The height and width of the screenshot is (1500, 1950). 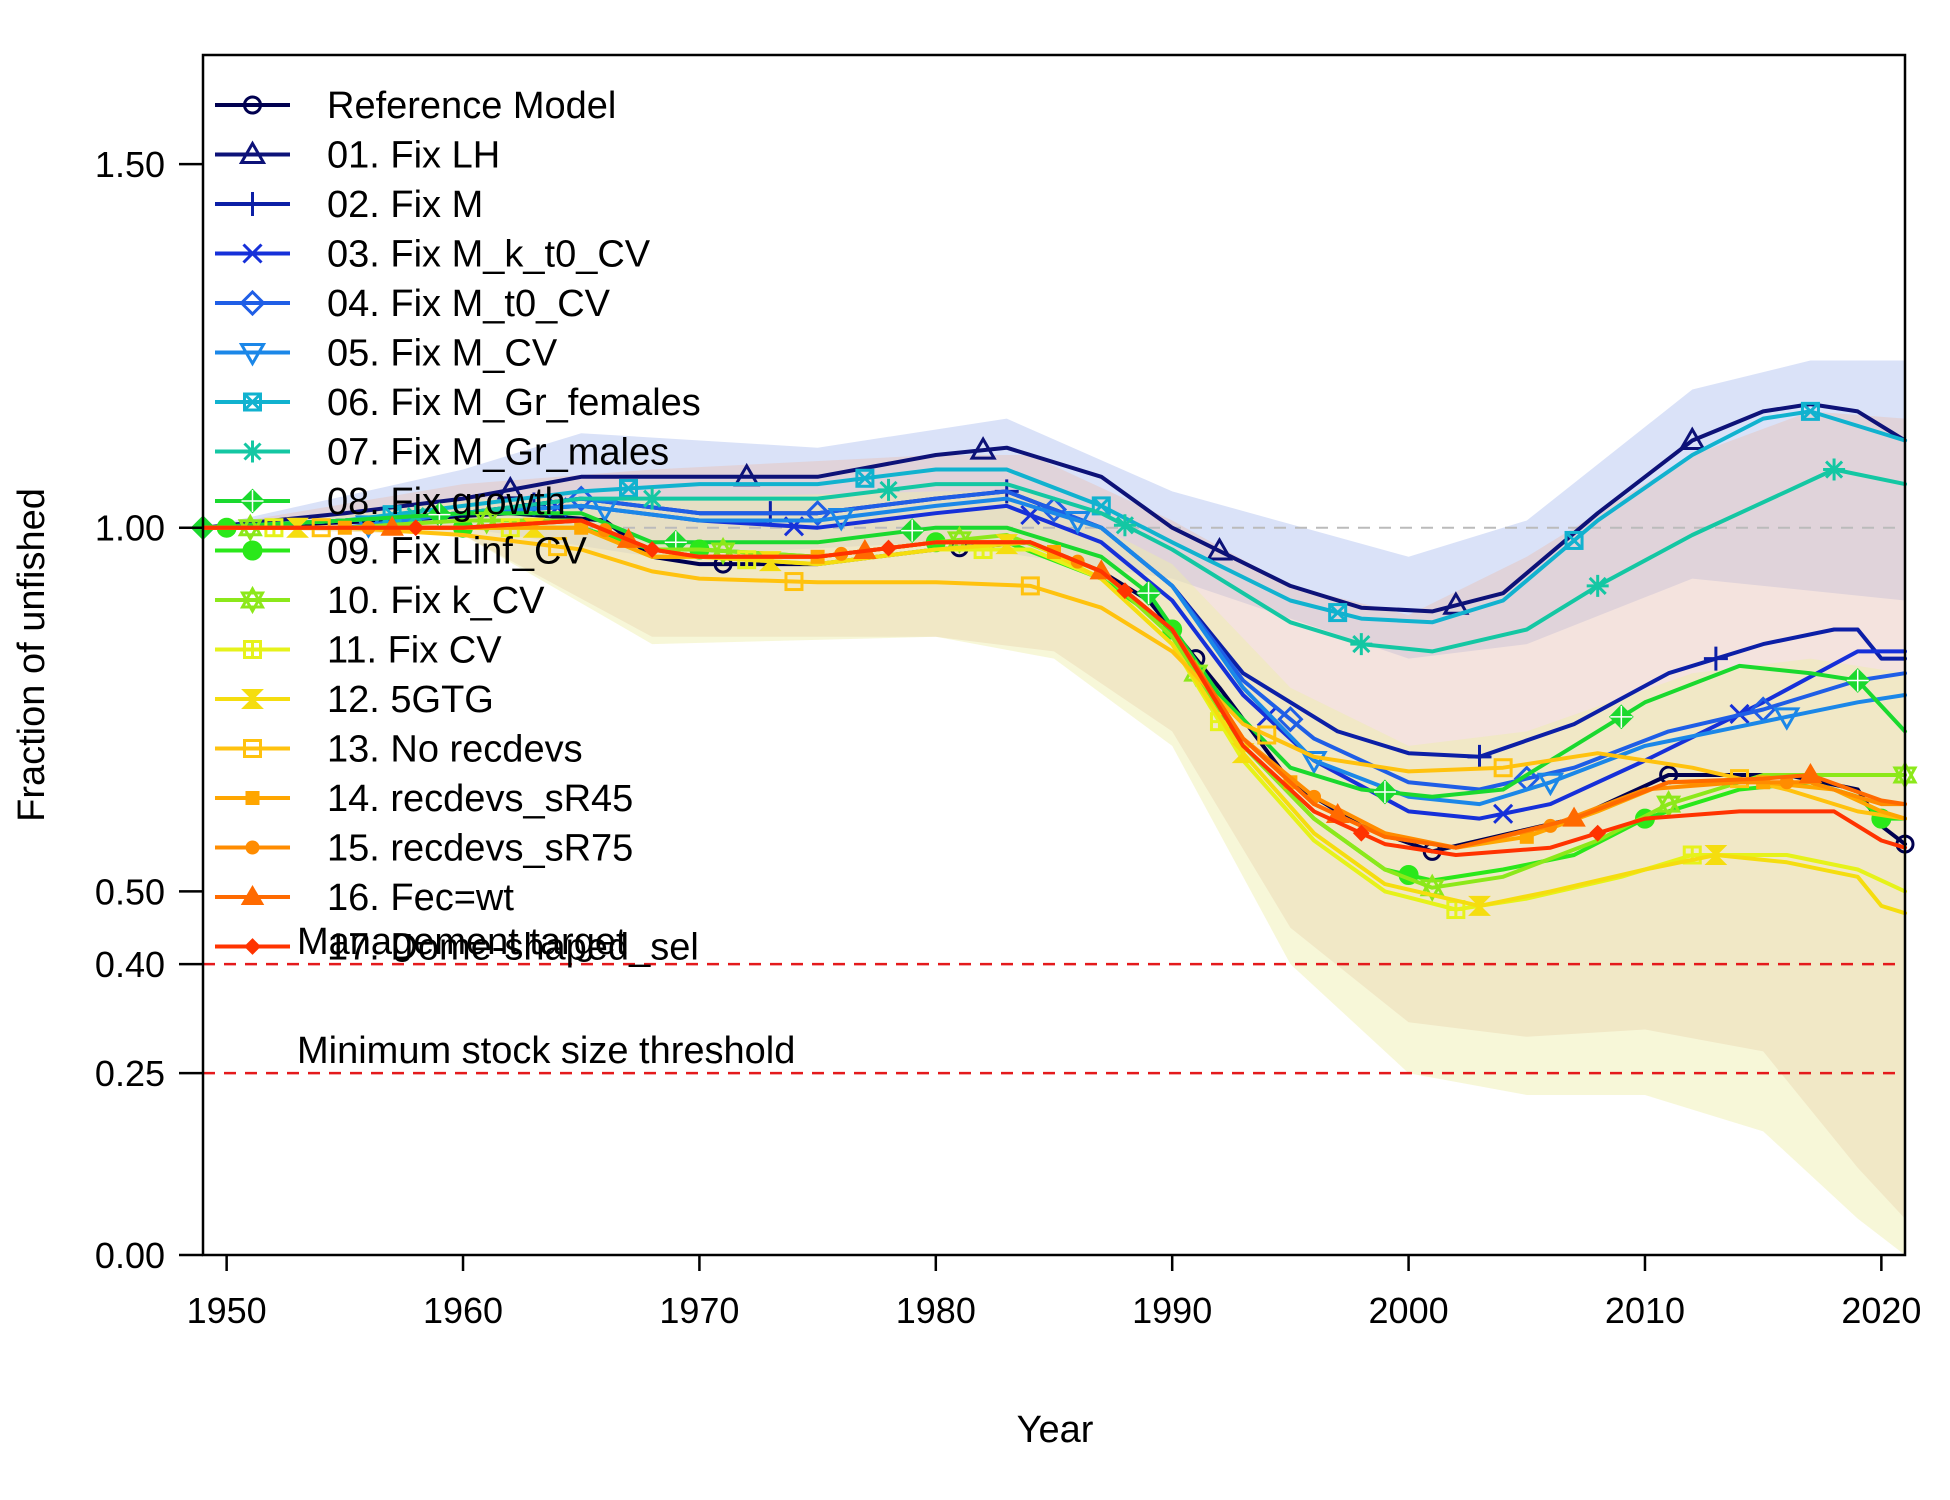 I want to click on x-tick-label: 2020, so click(x=1881, y=1310).